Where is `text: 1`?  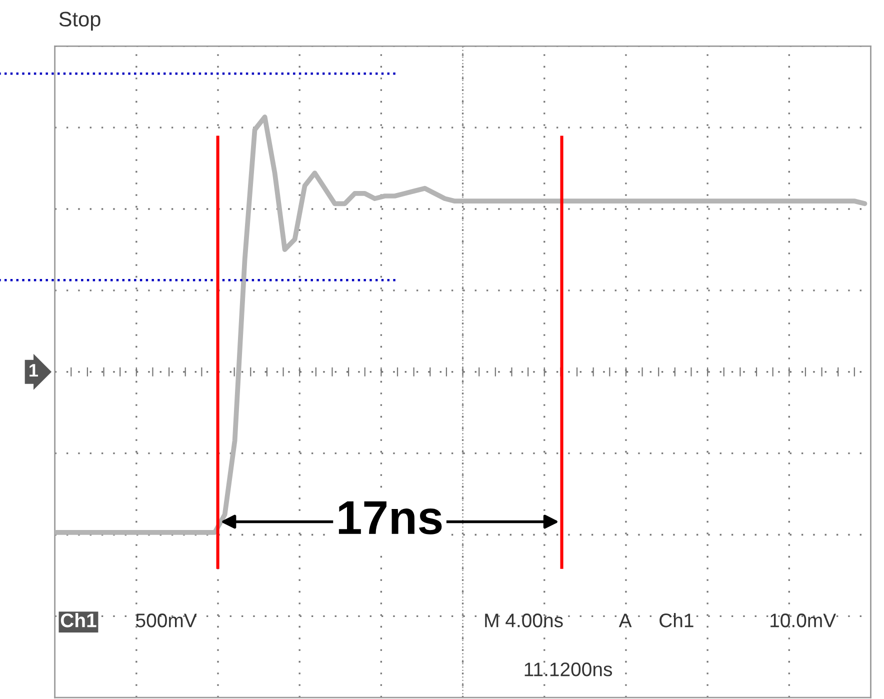 text: 1 is located at coordinates (34, 370).